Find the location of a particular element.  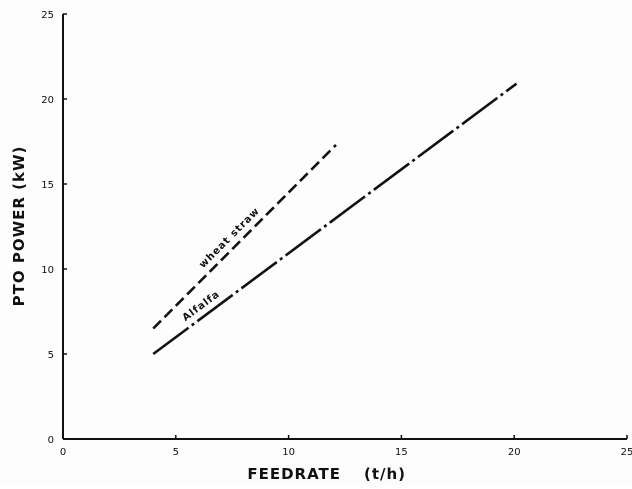

x-tick-label: 25 is located at coordinates (626, 452).